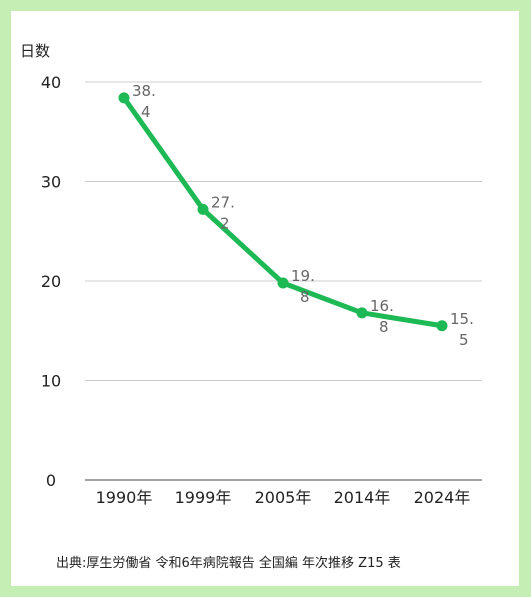 This screenshot has height=597, width=531. I want to click on data-label: 15. 5, so click(462, 329).